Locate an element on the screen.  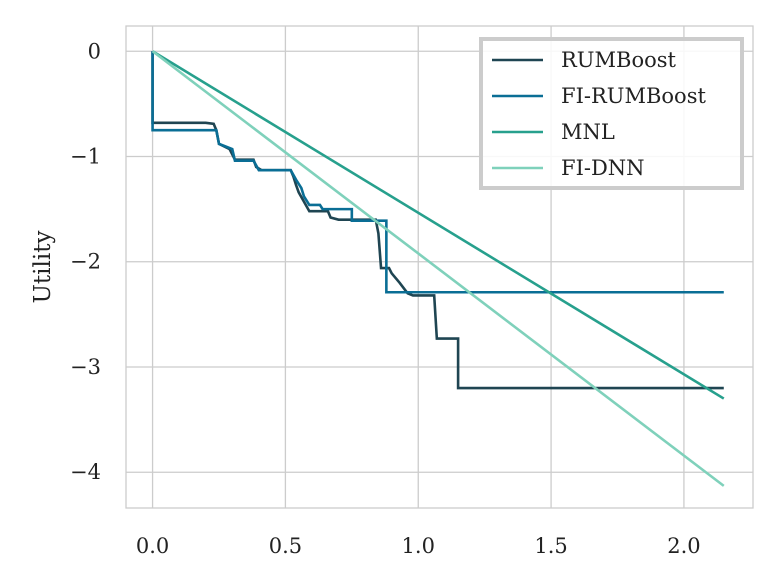
y-tick-label: −3 is located at coordinates (85, 367).